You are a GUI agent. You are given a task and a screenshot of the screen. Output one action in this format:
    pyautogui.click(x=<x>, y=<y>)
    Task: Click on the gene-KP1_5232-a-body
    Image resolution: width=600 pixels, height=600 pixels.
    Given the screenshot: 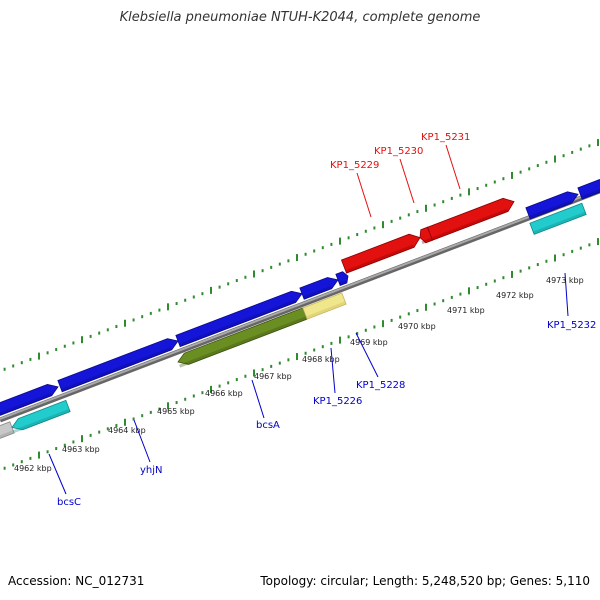 What is the action you would take?
    pyautogui.click(x=552, y=205)
    